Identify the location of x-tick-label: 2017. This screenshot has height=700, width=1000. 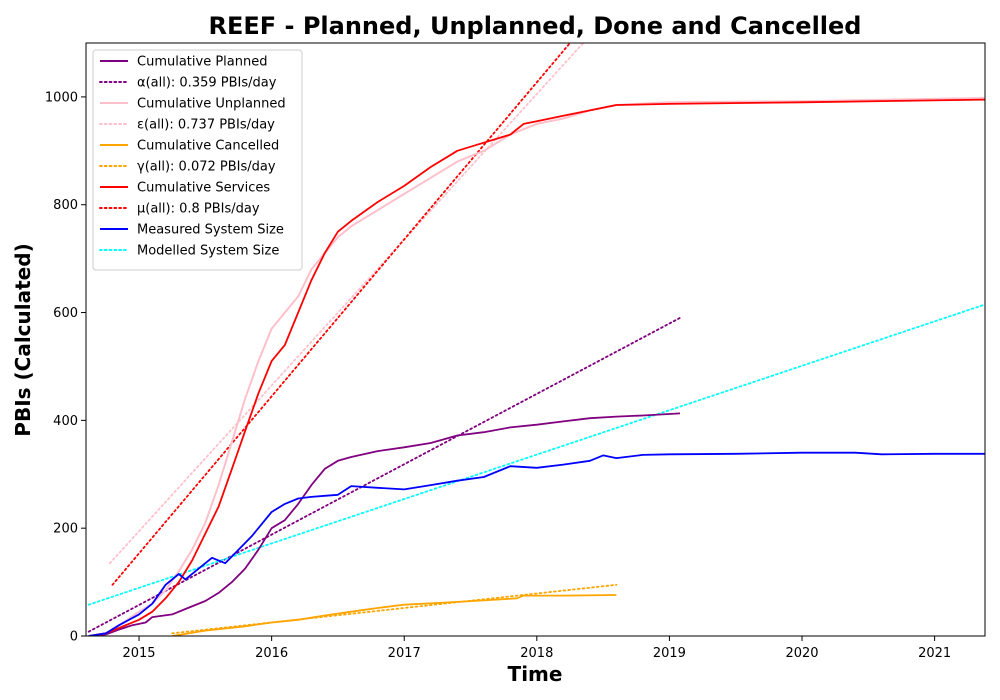
(404, 653).